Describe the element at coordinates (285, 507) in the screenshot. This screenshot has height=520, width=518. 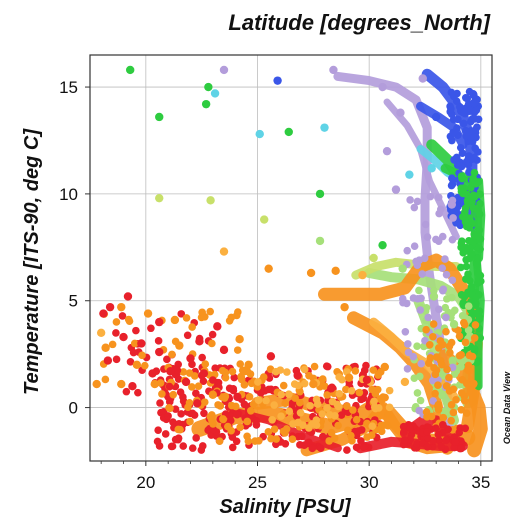
I see `x-axis-label: Salinity [PSU]` at that location.